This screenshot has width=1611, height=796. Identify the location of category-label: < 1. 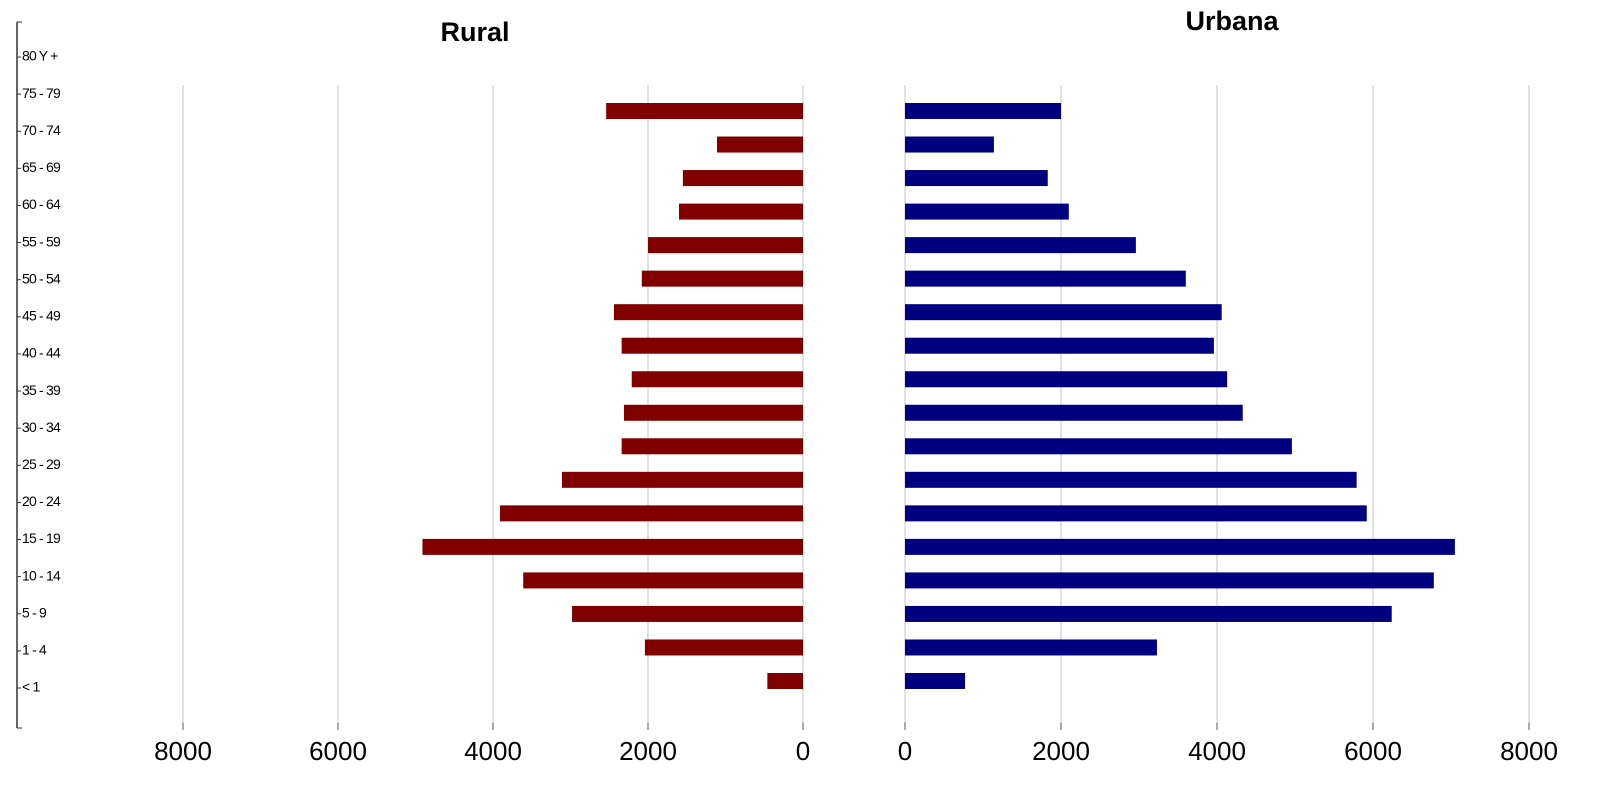
(31, 687).